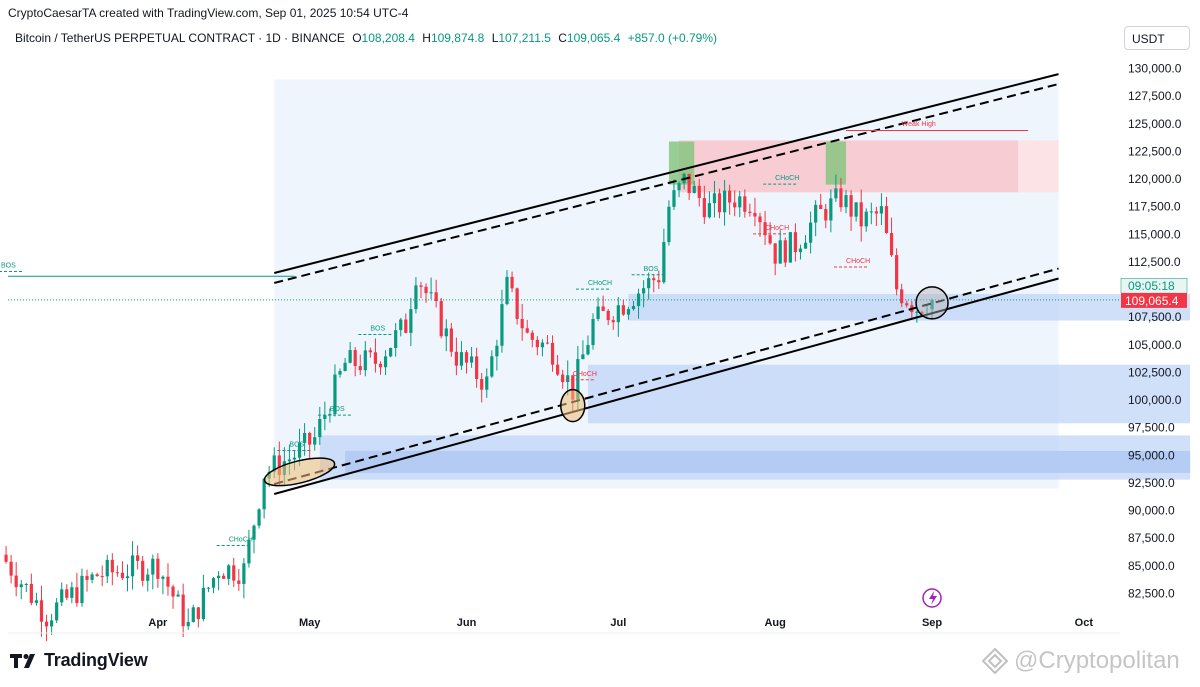 Image resolution: width=1200 pixels, height=687 pixels. I want to click on y-tick-label: 115,000.0, so click(1154, 234).